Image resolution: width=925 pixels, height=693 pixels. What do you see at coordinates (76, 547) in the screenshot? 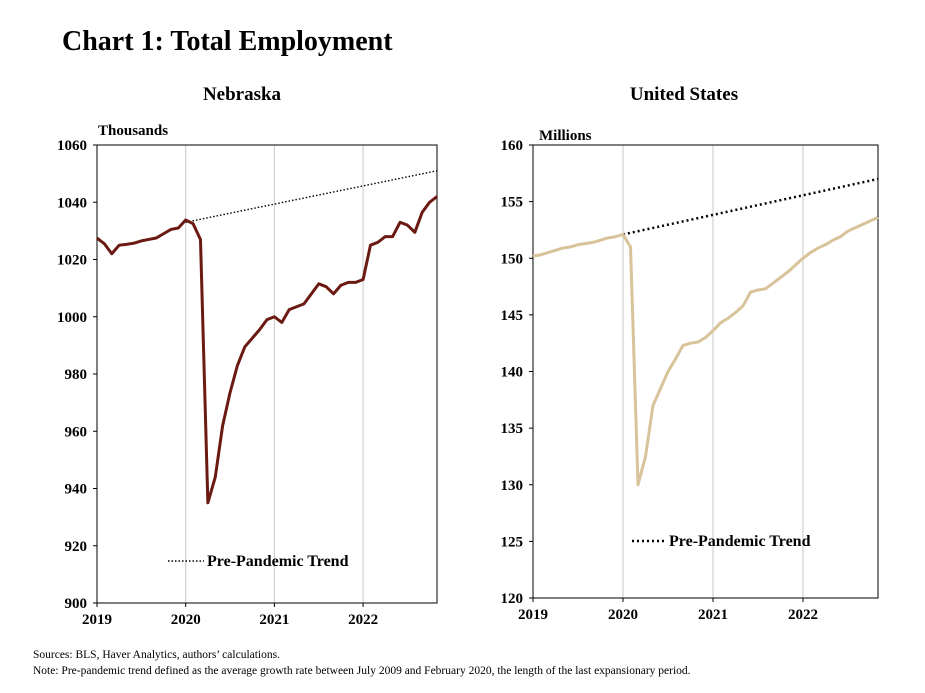
I see `y-tick-label: 920` at bounding box center [76, 547].